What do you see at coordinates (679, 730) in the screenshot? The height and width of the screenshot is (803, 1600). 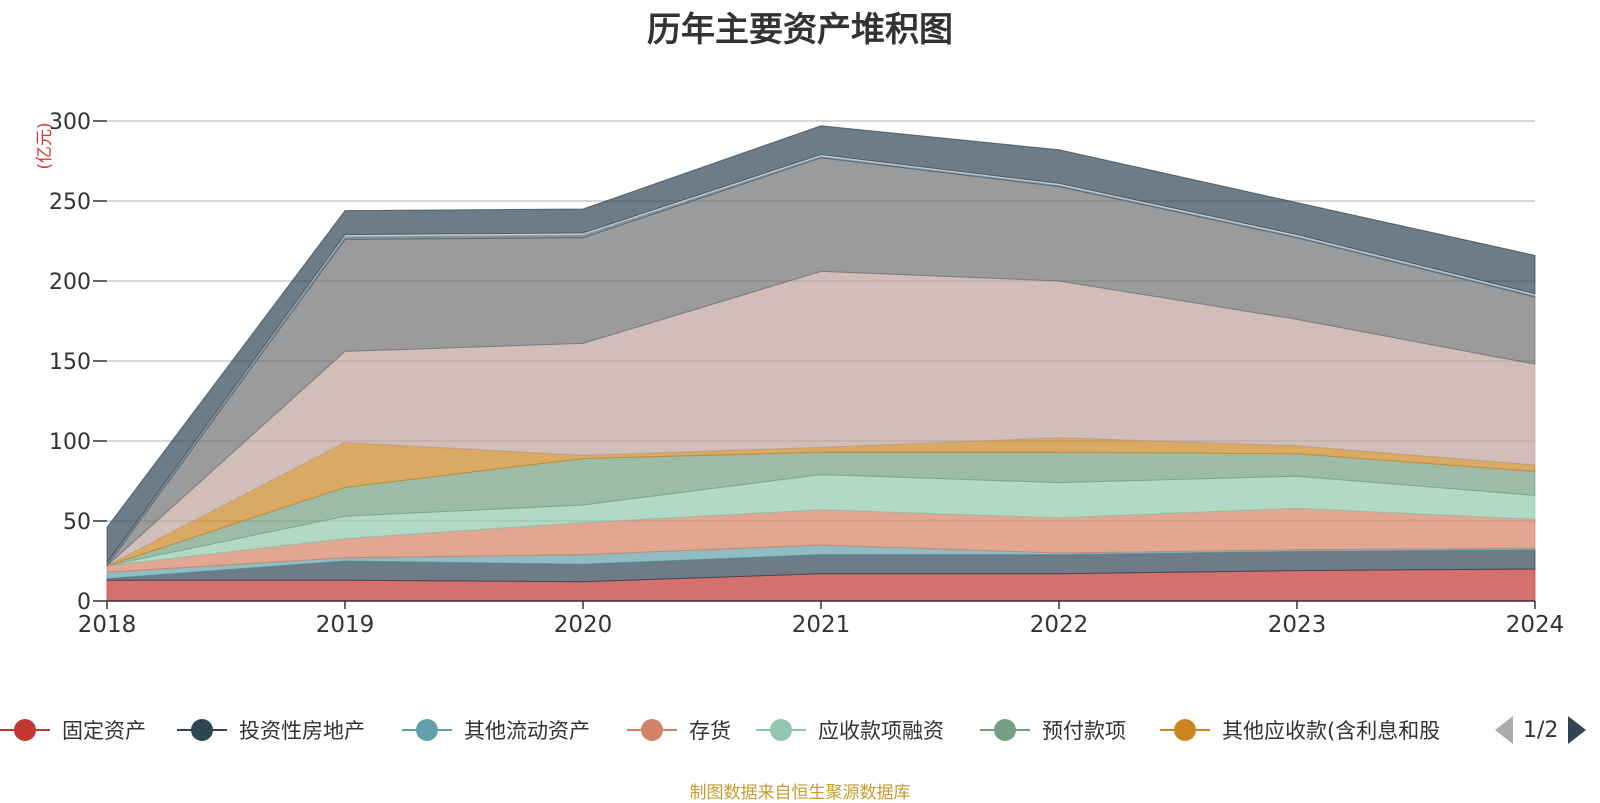 I see `legend-item: 存货` at bounding box center [679, 730].